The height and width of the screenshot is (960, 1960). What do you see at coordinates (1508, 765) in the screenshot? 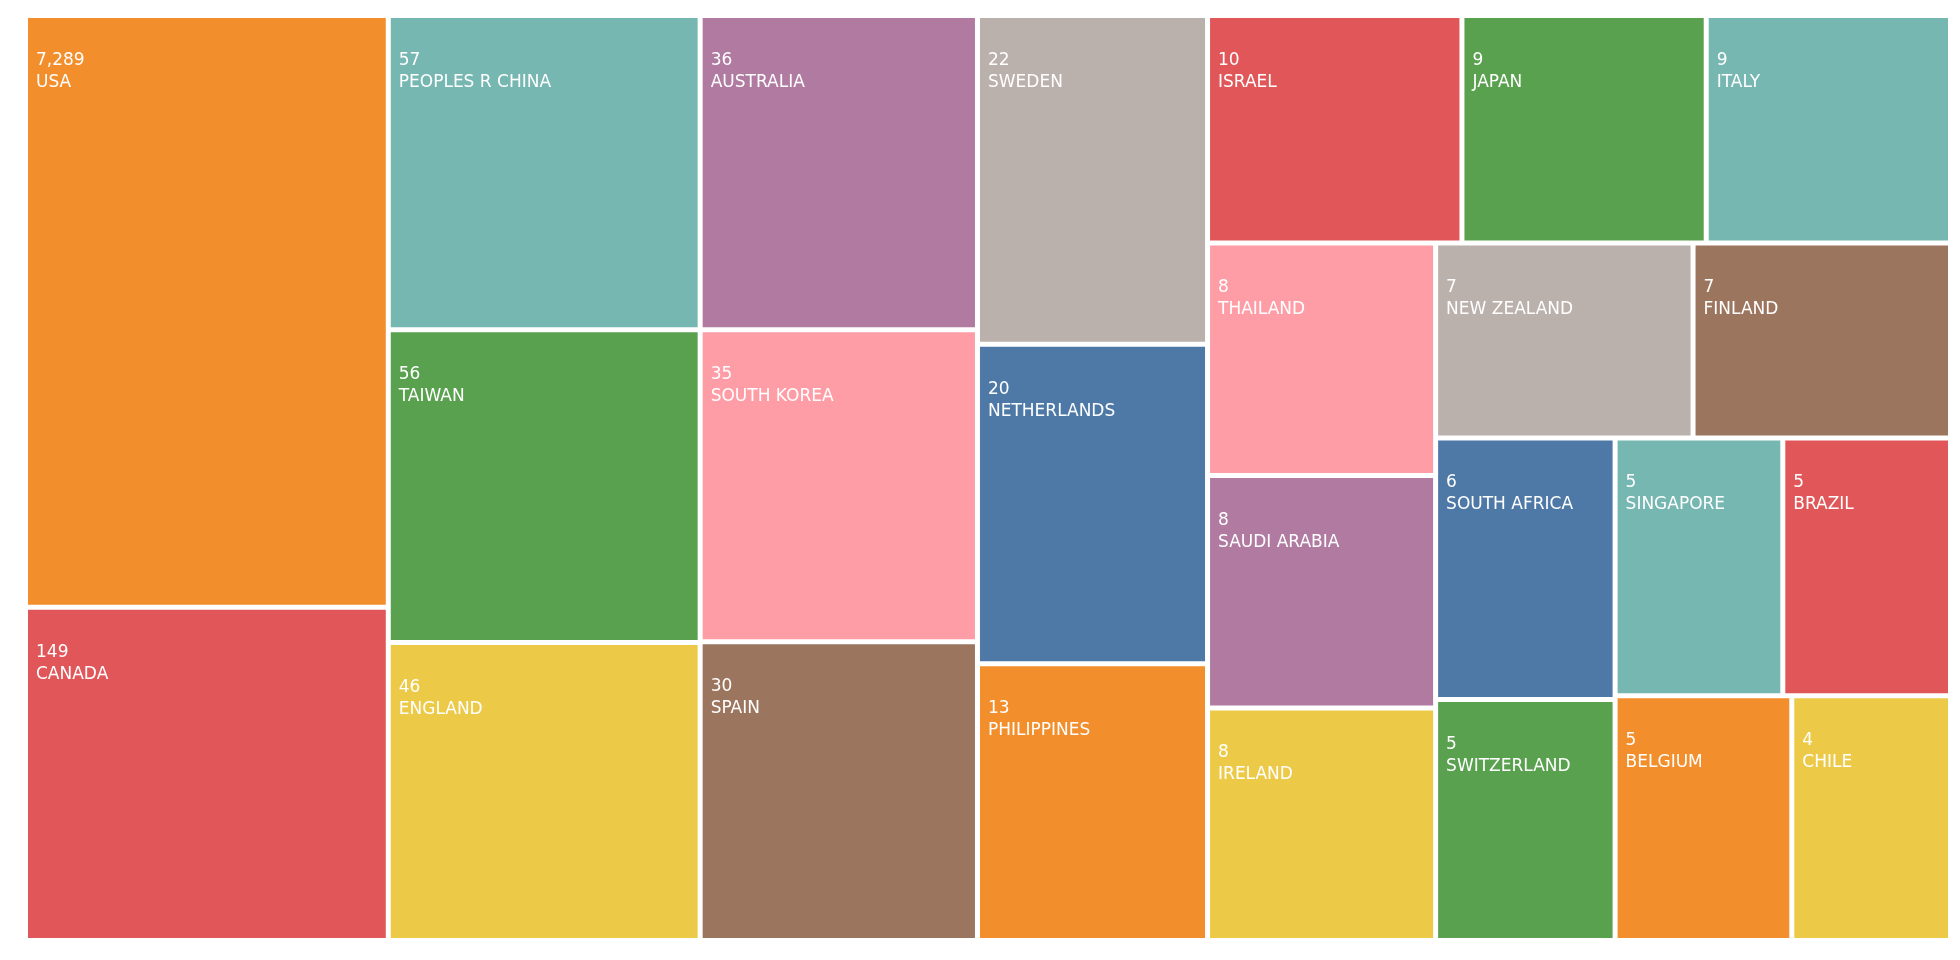
I see `category-label: SWITZERLAND` at bounding box center [1508, 765].